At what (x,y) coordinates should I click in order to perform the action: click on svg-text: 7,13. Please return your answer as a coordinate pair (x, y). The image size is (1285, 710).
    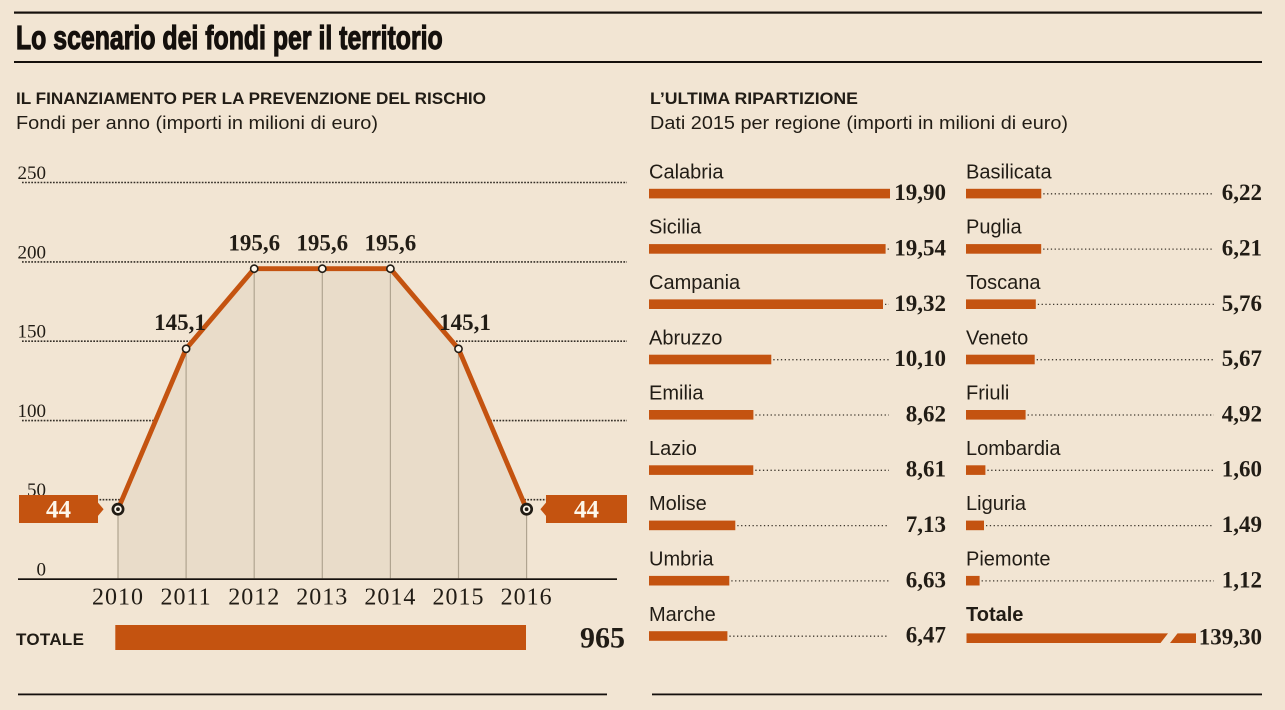
    Looking at the image, I should click on (926, 524).